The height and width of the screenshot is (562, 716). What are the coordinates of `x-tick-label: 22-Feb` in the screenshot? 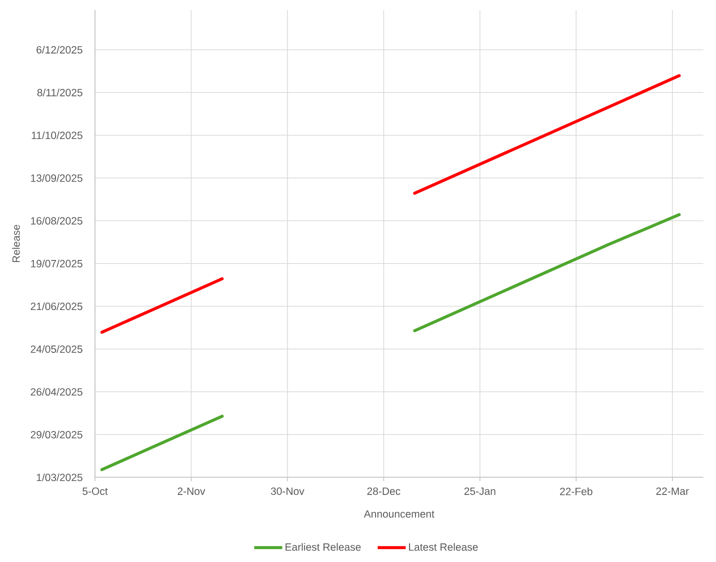 It's located at (576, 491).